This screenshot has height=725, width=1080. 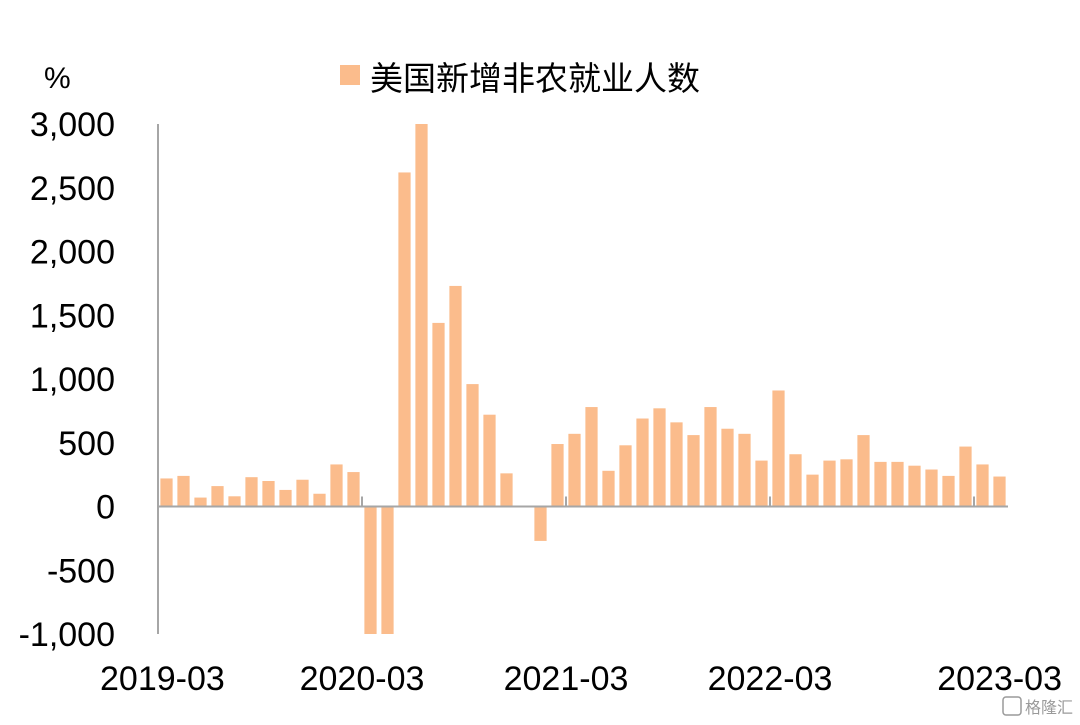 I want to click on y-axis-ticks: 3,000 2,500 2,000 1,500 1,000 500 0 -500 -1,000, so click(x=67, y=380).